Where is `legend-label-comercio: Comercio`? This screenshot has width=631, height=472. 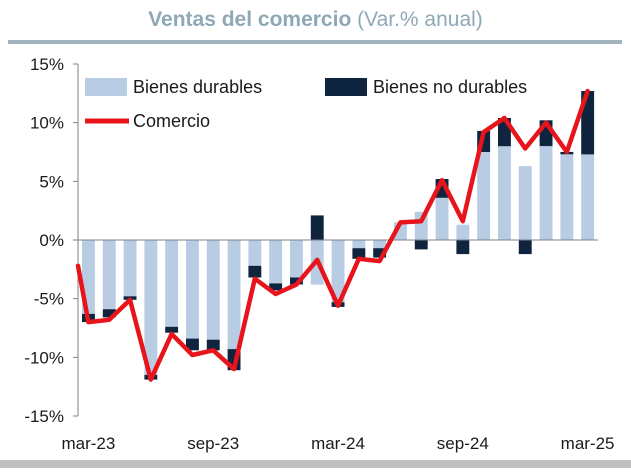 legend-label-comercio: Comercio is located at coordinates (171, 121).